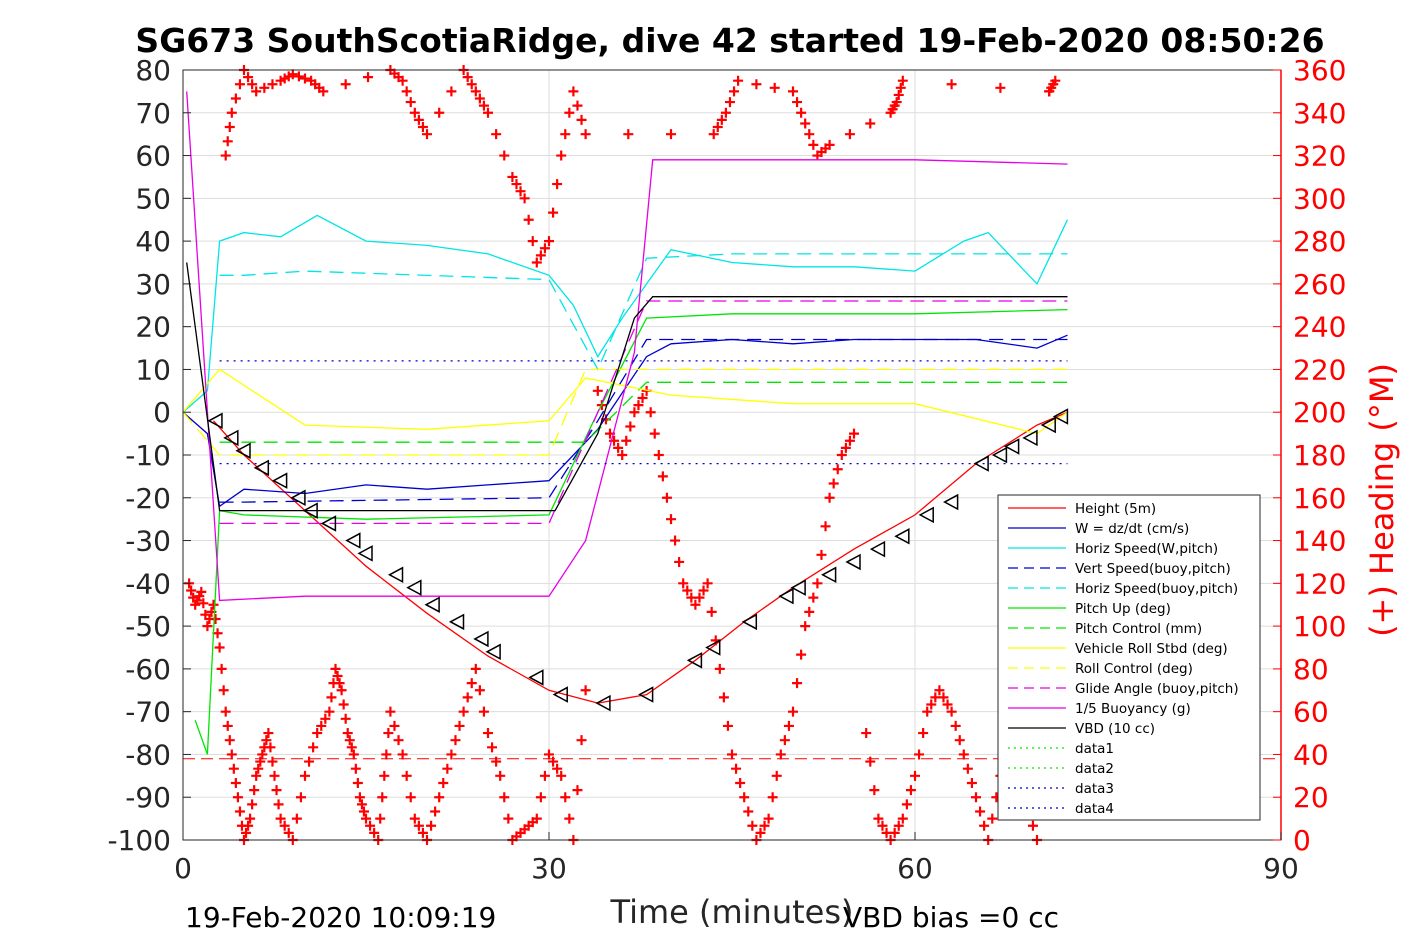  What do you see at coordinates (153, 70) in the screenshot?
I see `left-tick-label: 80` at bounding box center [153, 70].